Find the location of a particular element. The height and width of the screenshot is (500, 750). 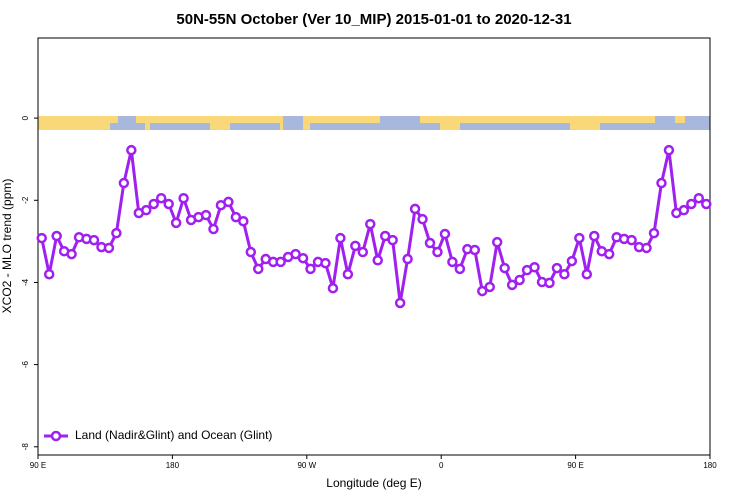

x-tick-label: 0 is located at coordinates (441, 465).